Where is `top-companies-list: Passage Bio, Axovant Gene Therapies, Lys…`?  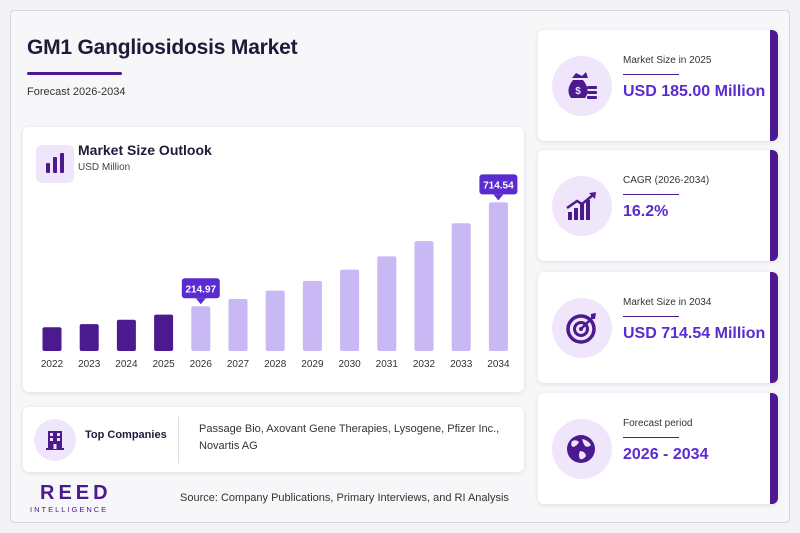 top-companies-list: Passage Bio, Axovant Gene Therapies, Lys… is located at coordinates (349, 437).